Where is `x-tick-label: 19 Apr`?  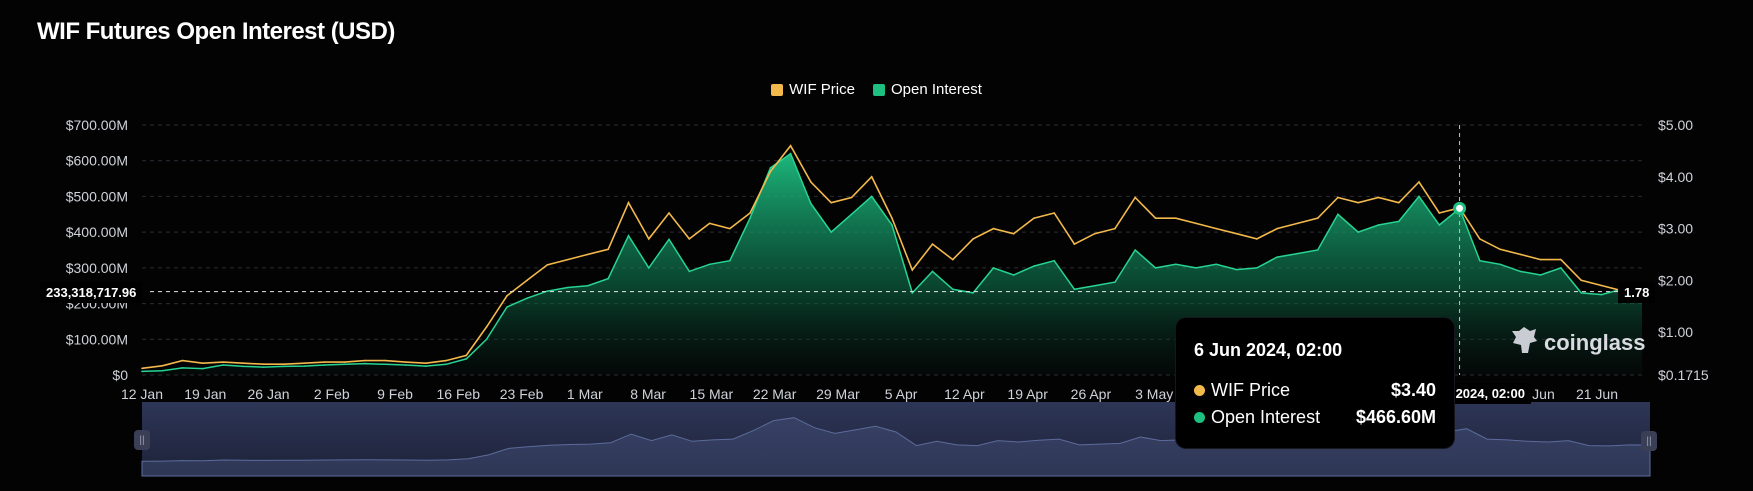
x-tick-label: 19 Apr is located at coordinates (1027, 394).